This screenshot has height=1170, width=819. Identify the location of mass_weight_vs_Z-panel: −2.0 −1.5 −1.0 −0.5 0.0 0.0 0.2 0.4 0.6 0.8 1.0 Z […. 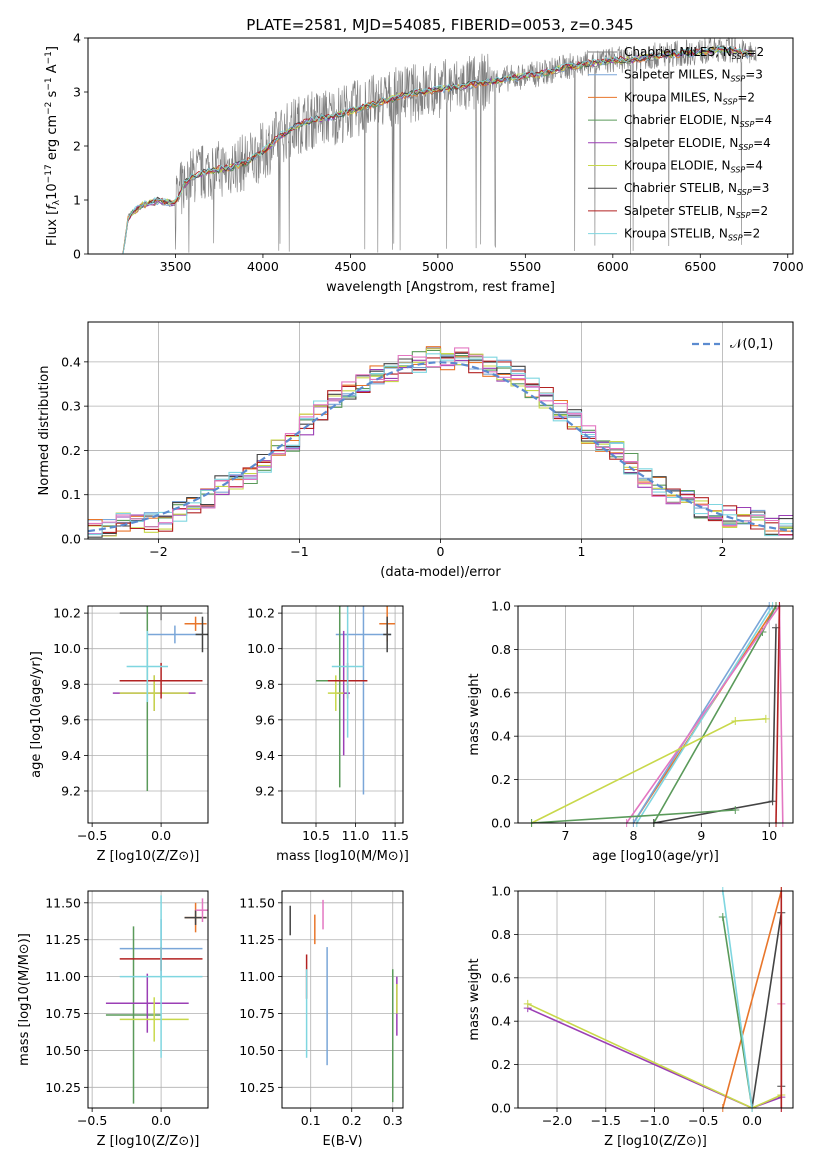
(630, 1016).